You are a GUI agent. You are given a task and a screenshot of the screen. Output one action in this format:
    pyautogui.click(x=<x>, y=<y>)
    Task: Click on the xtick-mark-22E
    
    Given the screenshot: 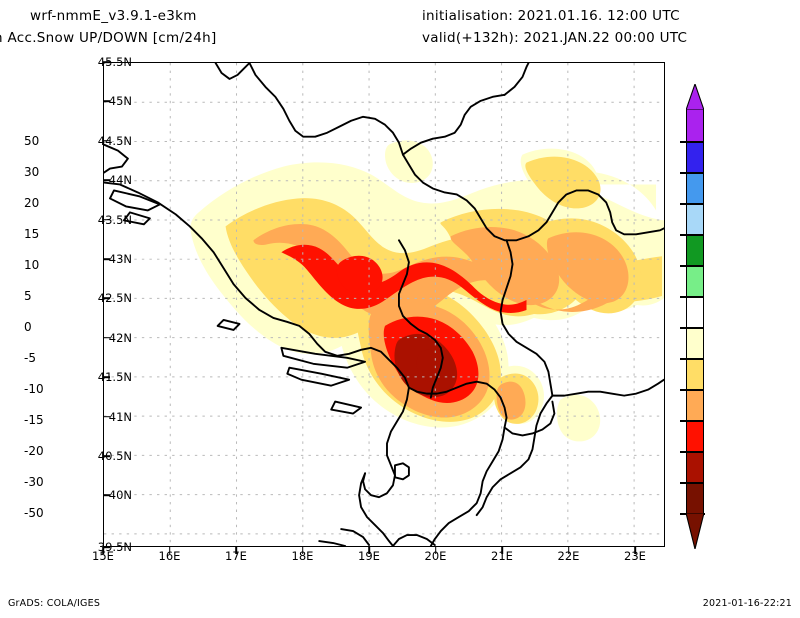 What is the action you would take?
    pyautogui.click(x=568, y=550)
    